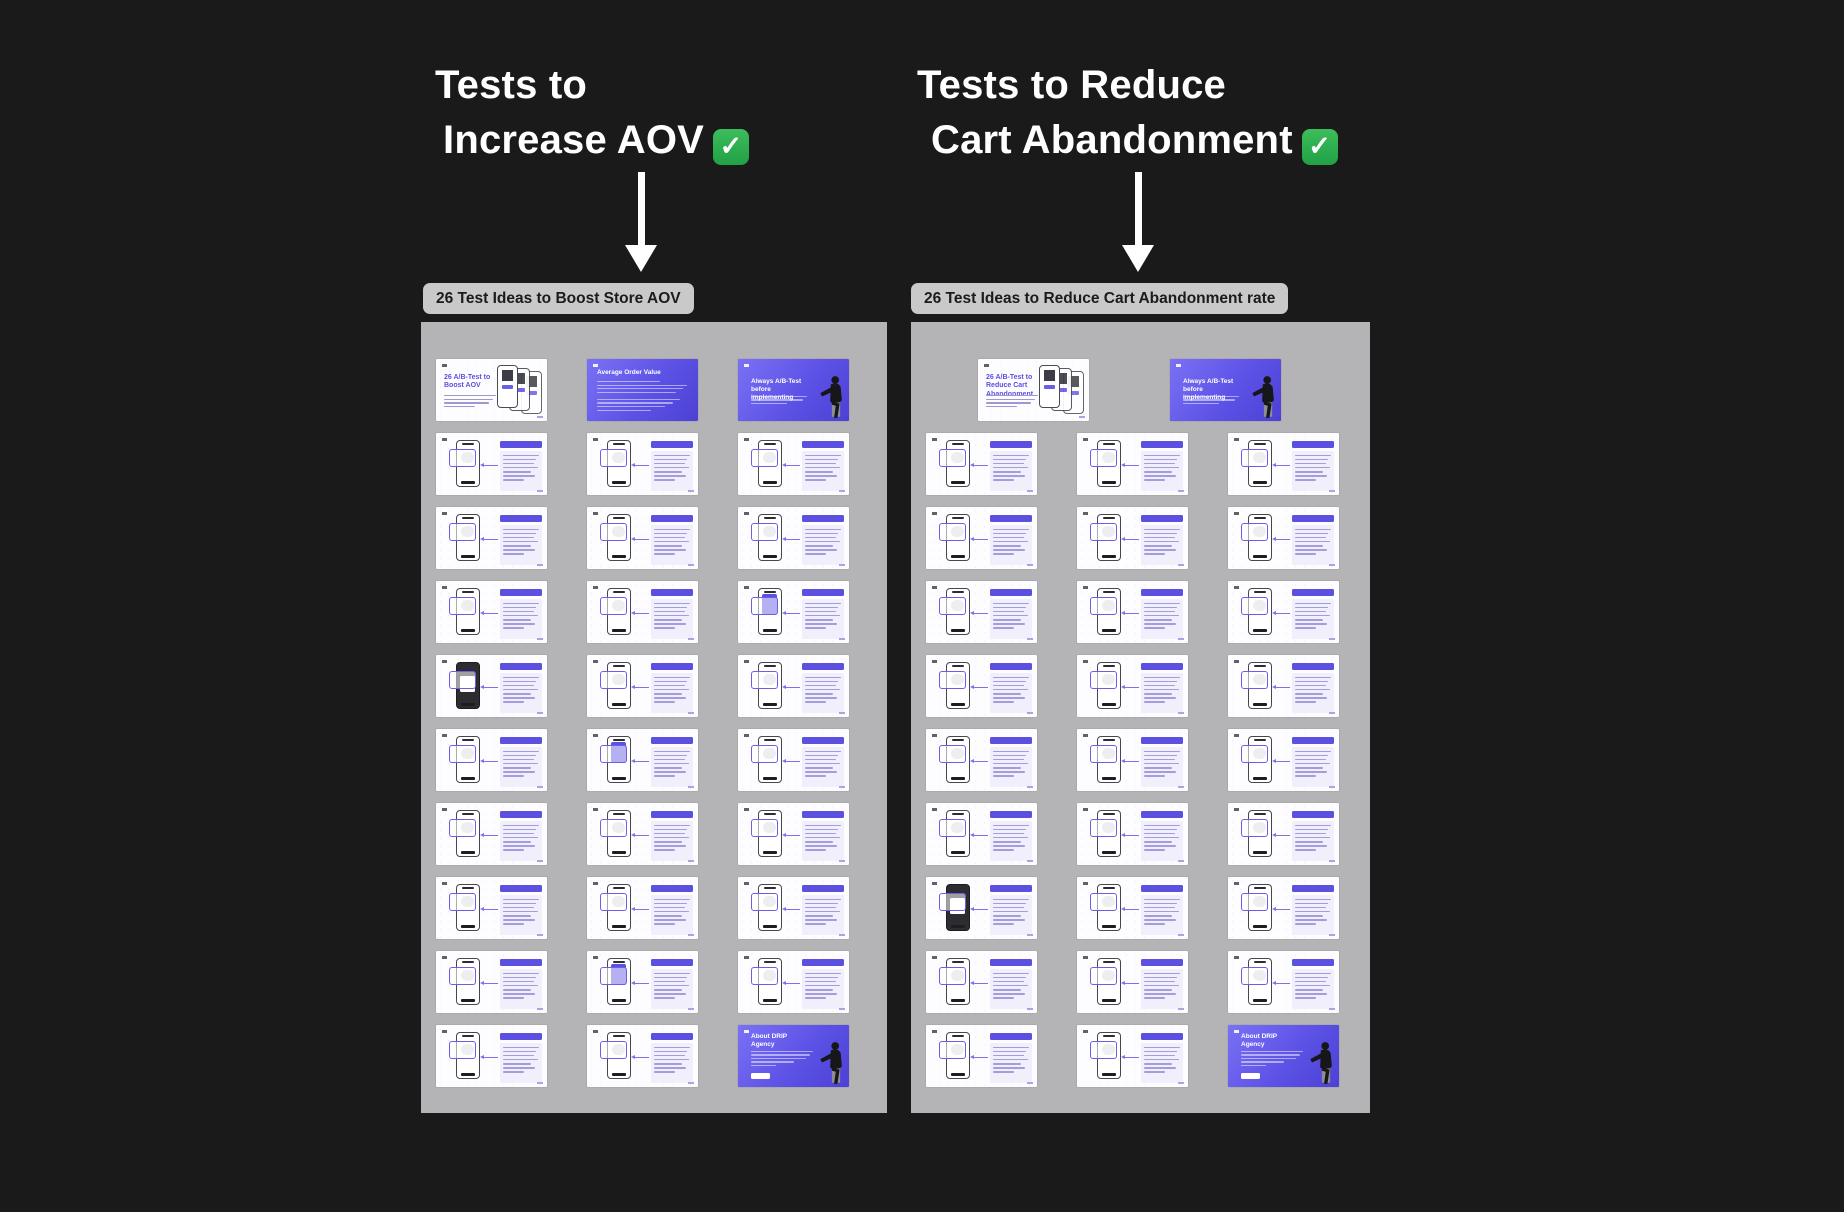  Describe the element at coordinates (596, 140) in the screenshot. I see `heading-line: Increase AOV ✓` at that location.